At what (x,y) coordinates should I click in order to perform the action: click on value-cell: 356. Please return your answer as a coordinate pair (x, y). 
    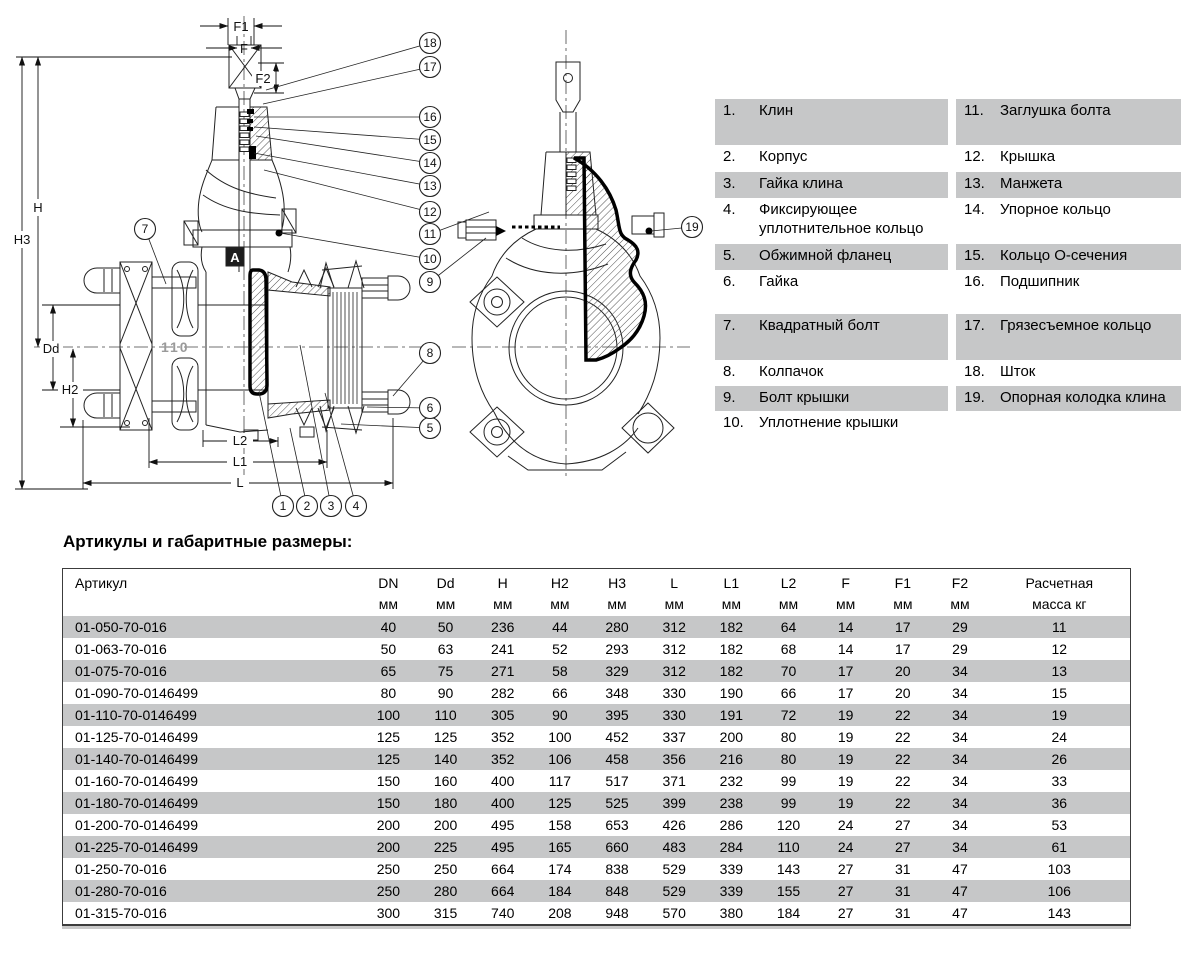
    Looking at the image, I should click on (674, 759).